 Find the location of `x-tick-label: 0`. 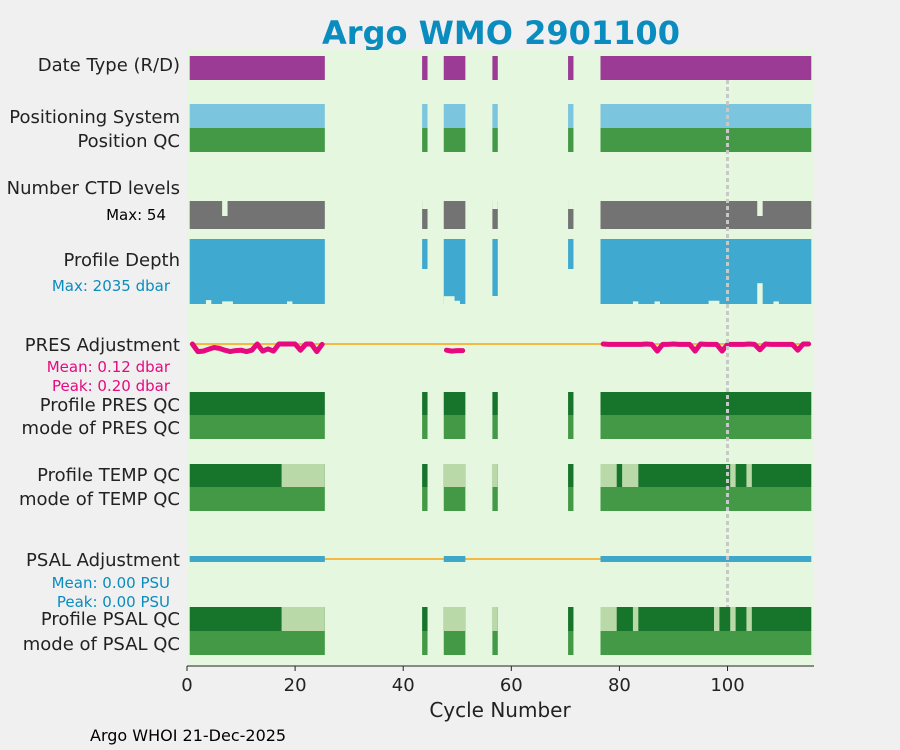

x-tick-label: 0 is located at coordinates (186, 685).